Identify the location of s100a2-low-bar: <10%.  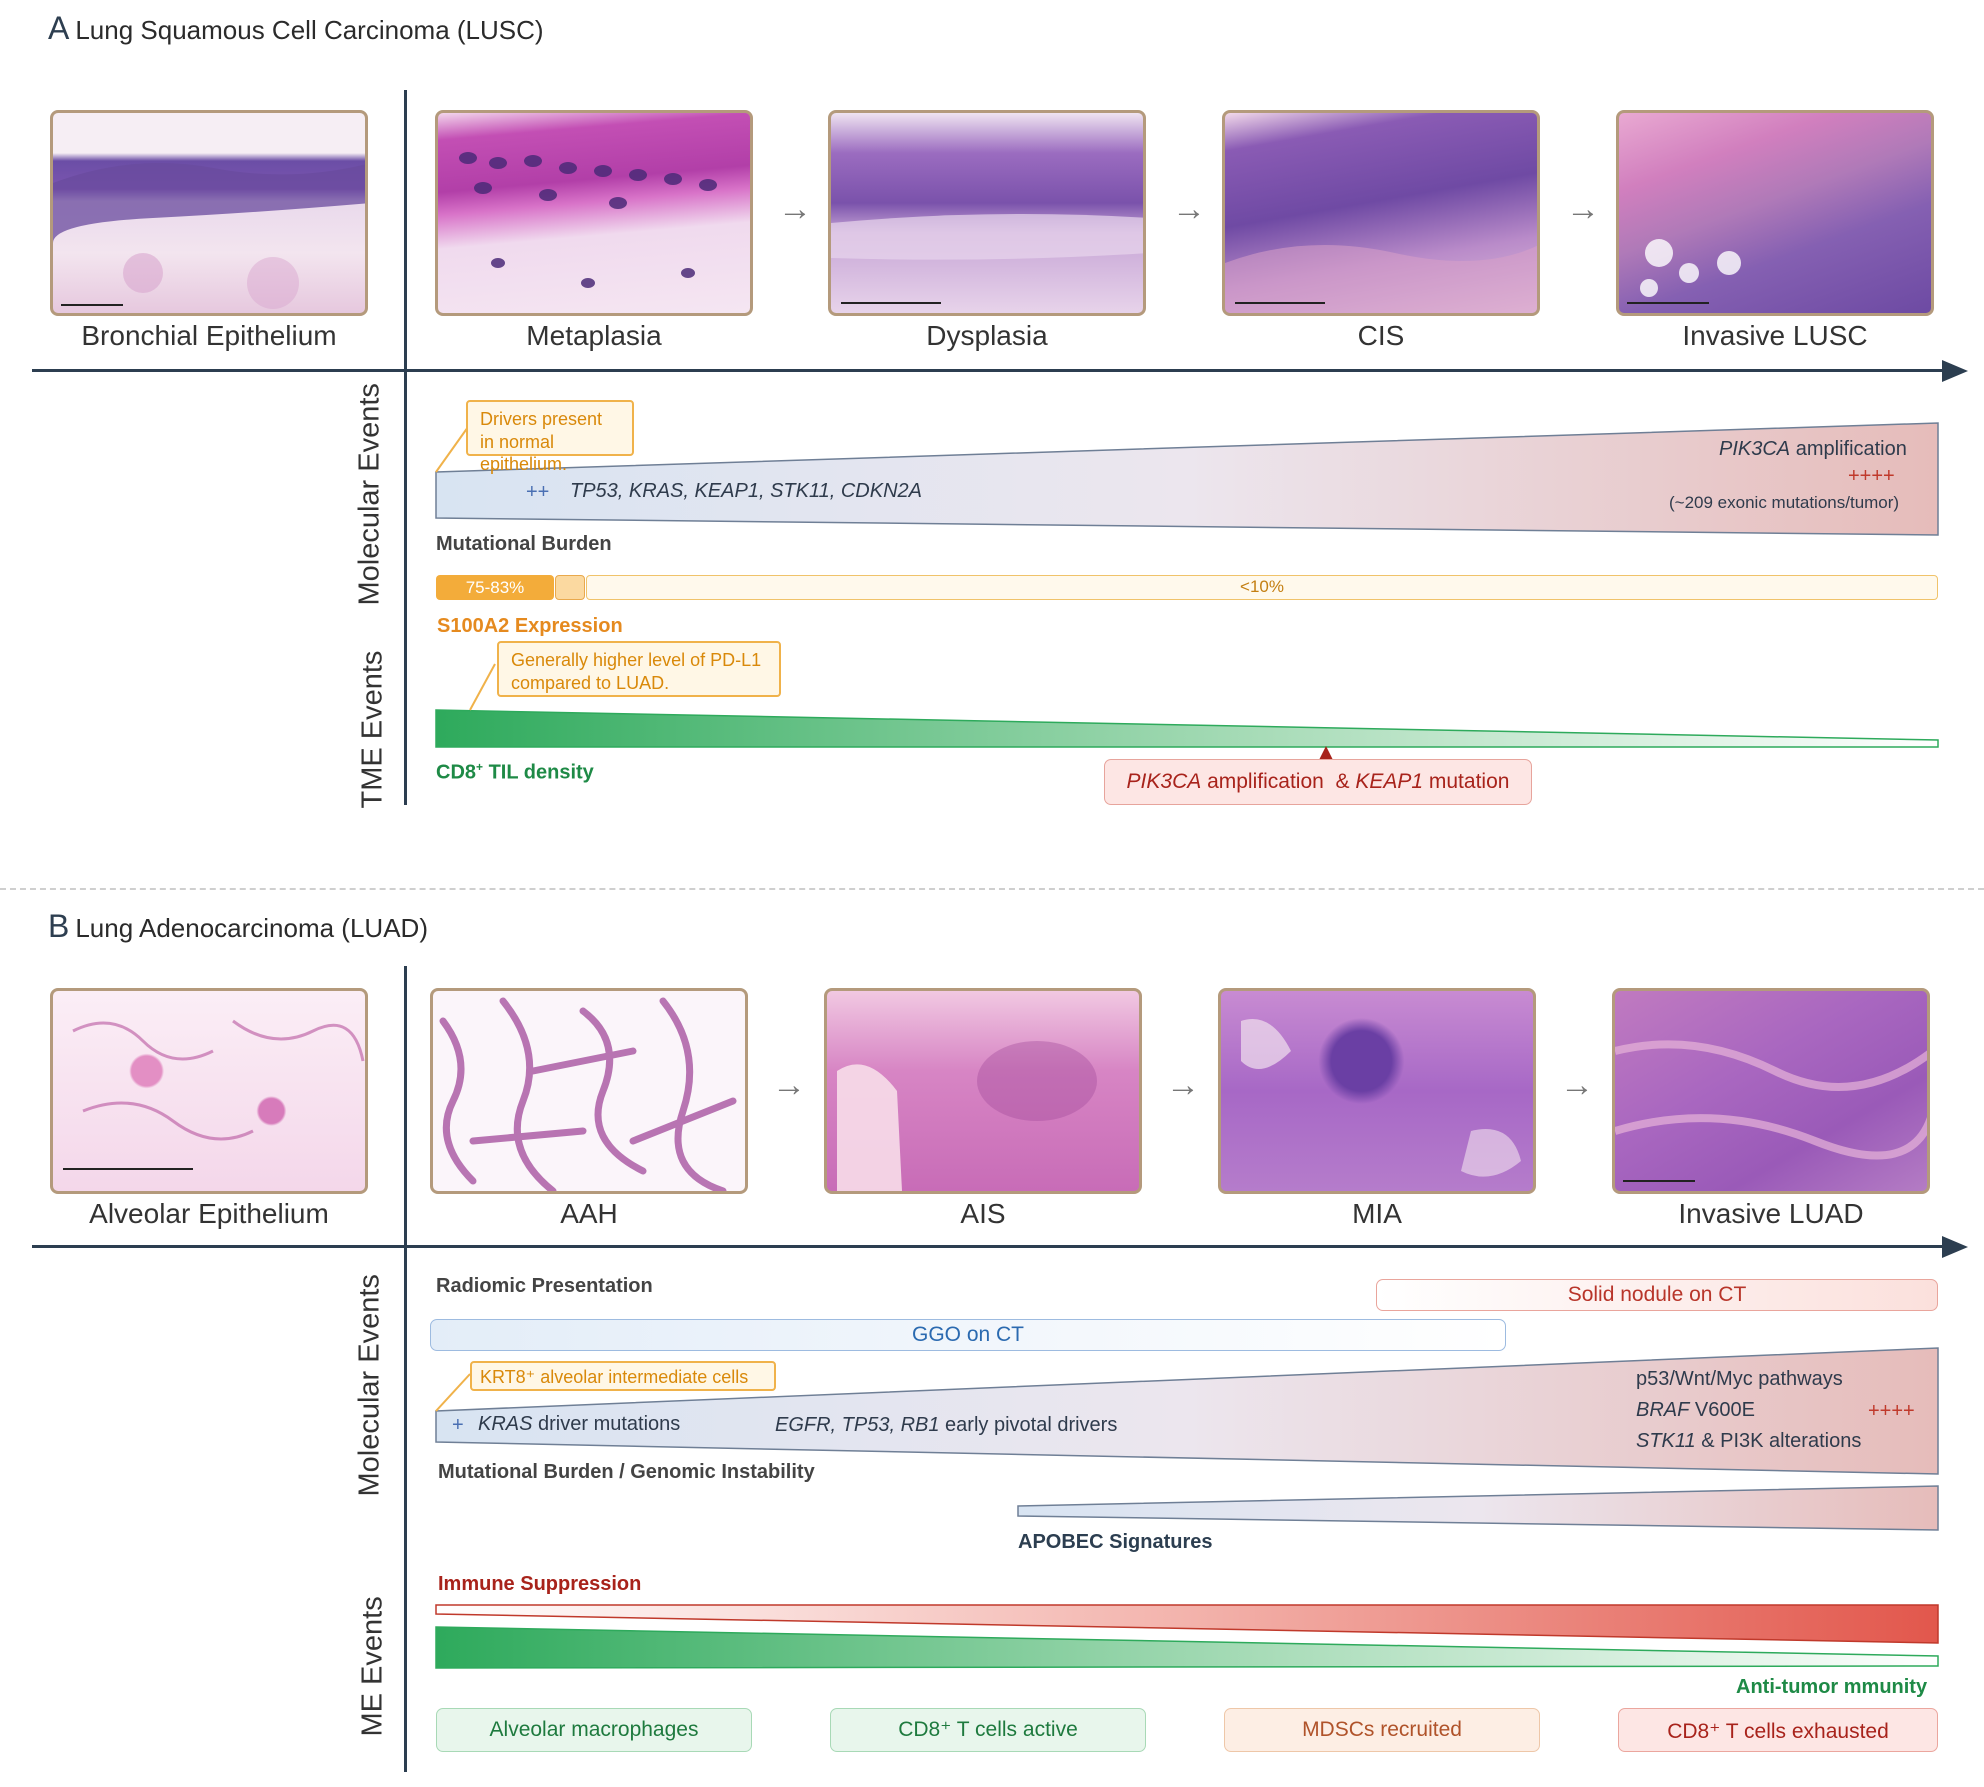
(1262, 587).